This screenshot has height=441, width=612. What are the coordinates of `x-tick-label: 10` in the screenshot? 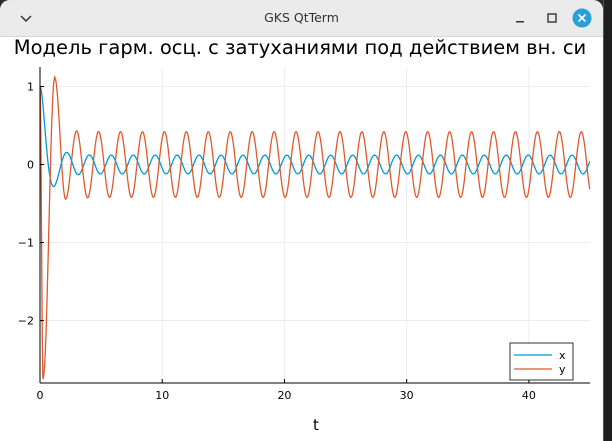 It's located at (162, 395).